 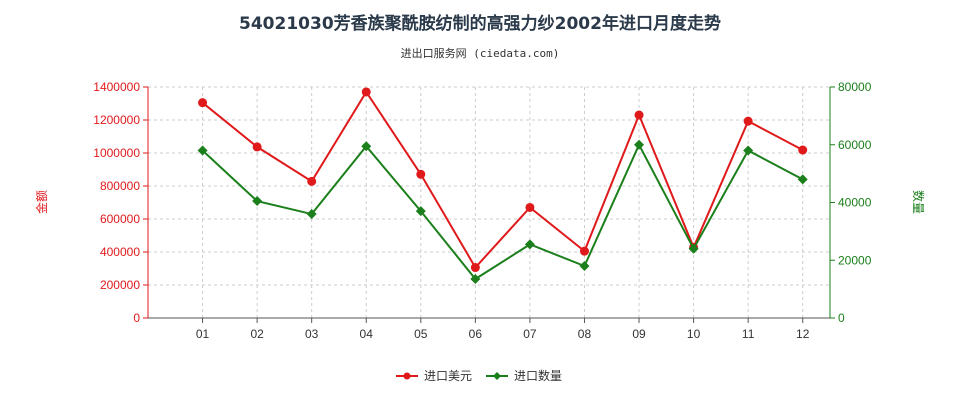 I want to click on tick-label-x: 03, so click(x=312, y=334).